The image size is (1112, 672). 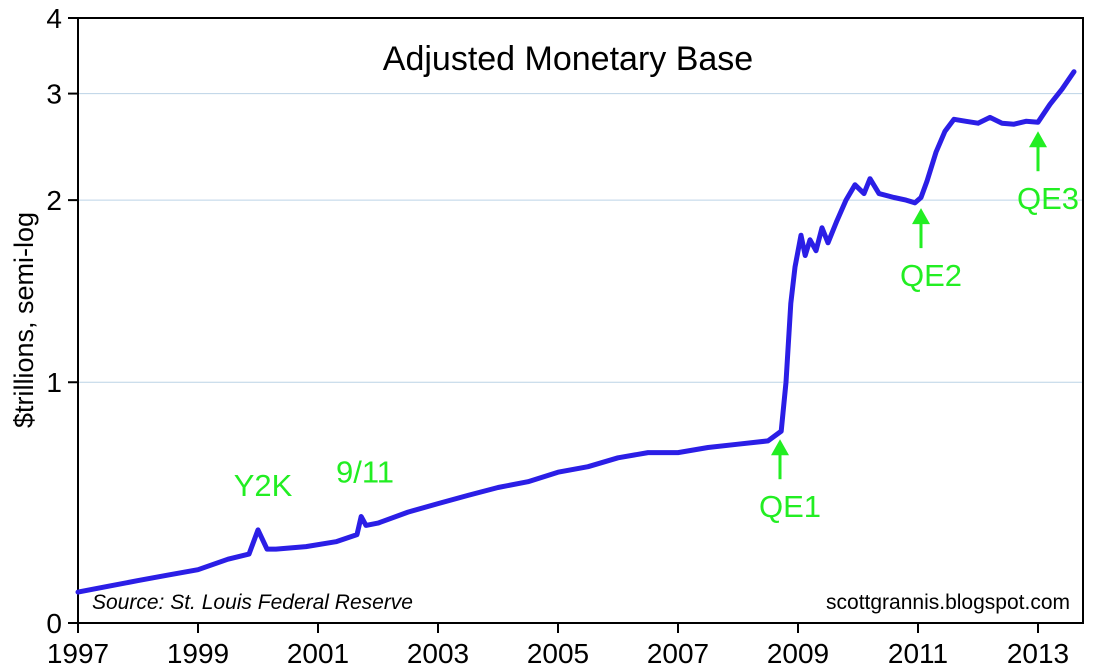 I want to click on x-tick-labels: 1997 1999 2001 2003 2005 2007 2009 2011 2013, so click(x=558, y=646).